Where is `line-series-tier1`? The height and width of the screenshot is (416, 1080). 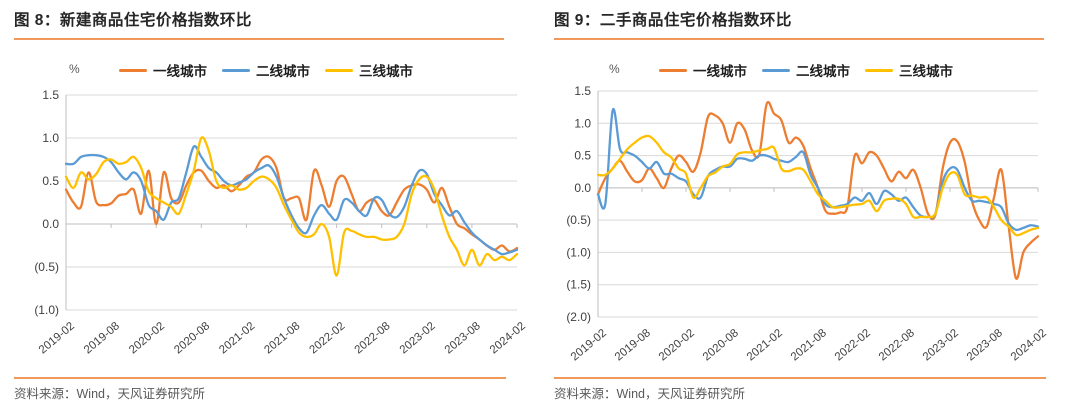
line-series-tier1 is located at coordinates (291, 204).